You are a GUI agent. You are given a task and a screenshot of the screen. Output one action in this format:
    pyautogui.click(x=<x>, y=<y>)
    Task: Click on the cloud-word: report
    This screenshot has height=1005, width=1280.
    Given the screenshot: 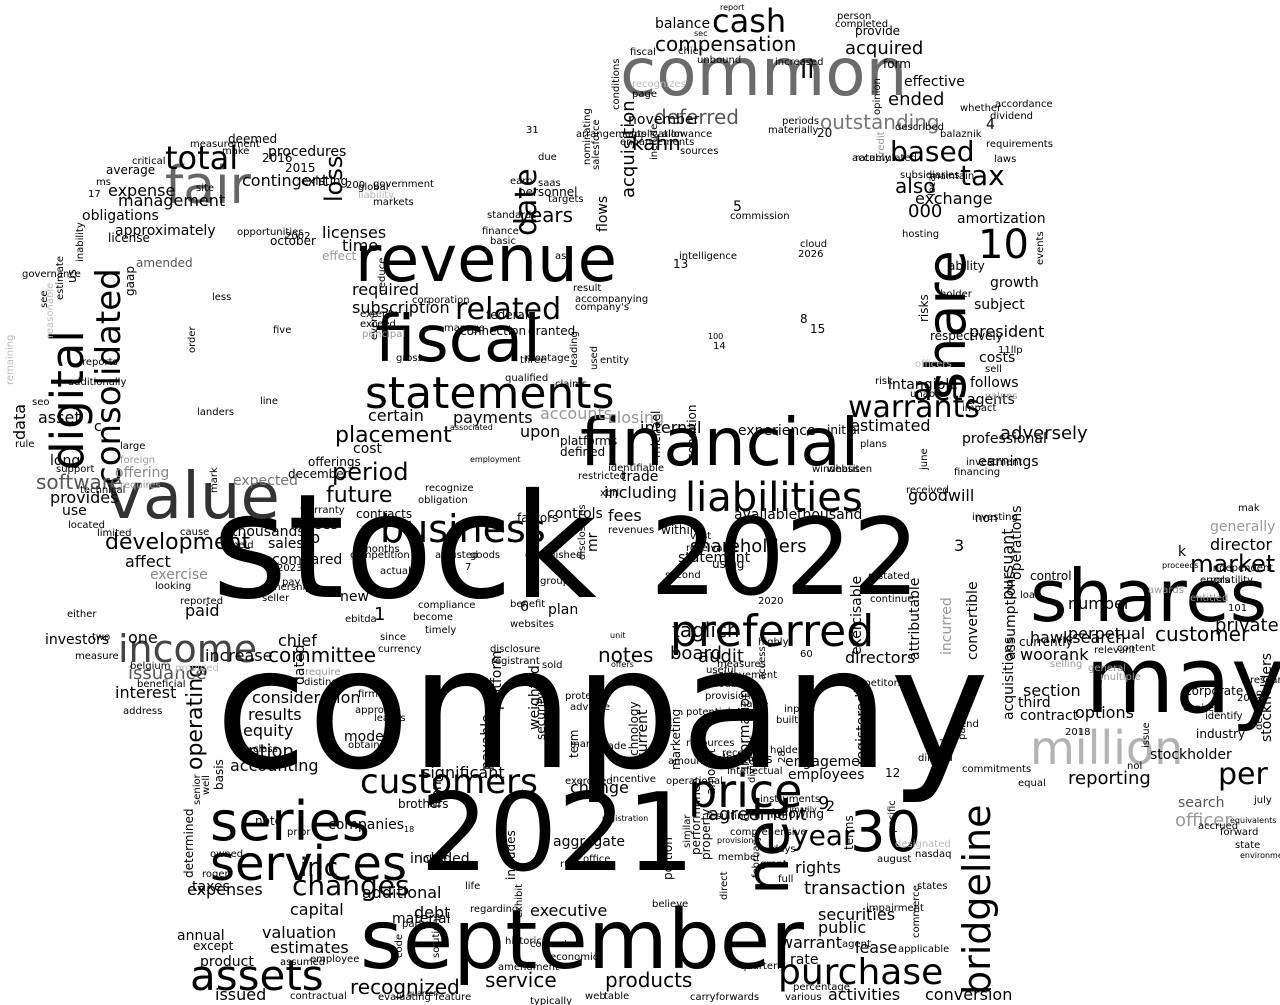 What is the action you would take?
    pyautogui.click(x=732, y=7)
    